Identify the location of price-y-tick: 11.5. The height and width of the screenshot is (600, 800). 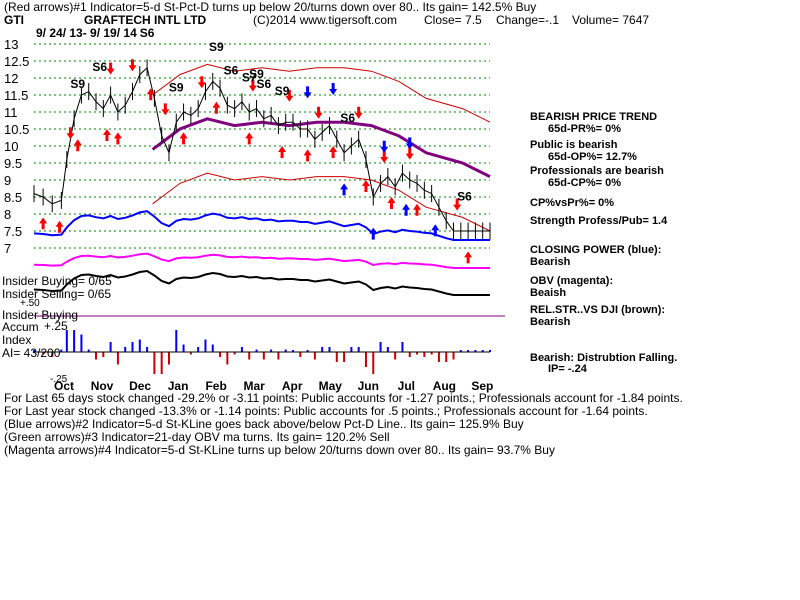
(16, 95).